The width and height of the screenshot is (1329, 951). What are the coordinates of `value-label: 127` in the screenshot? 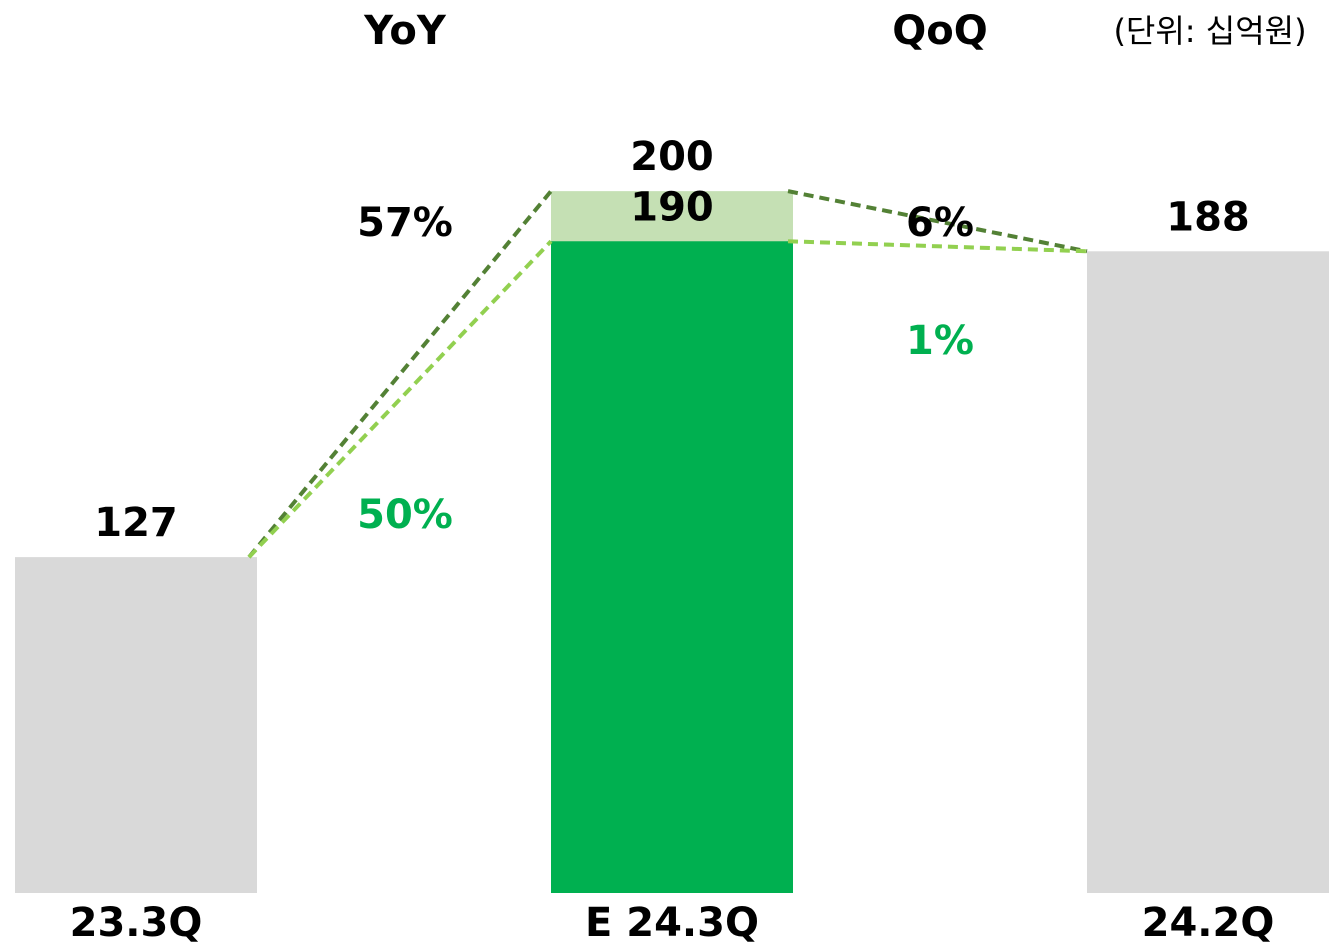 It's located at (136, 523).